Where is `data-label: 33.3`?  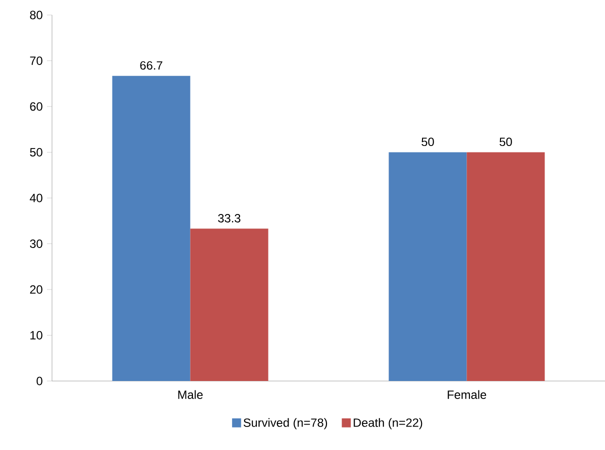 data-label: 33.3 is located at coordinates (229, 218).